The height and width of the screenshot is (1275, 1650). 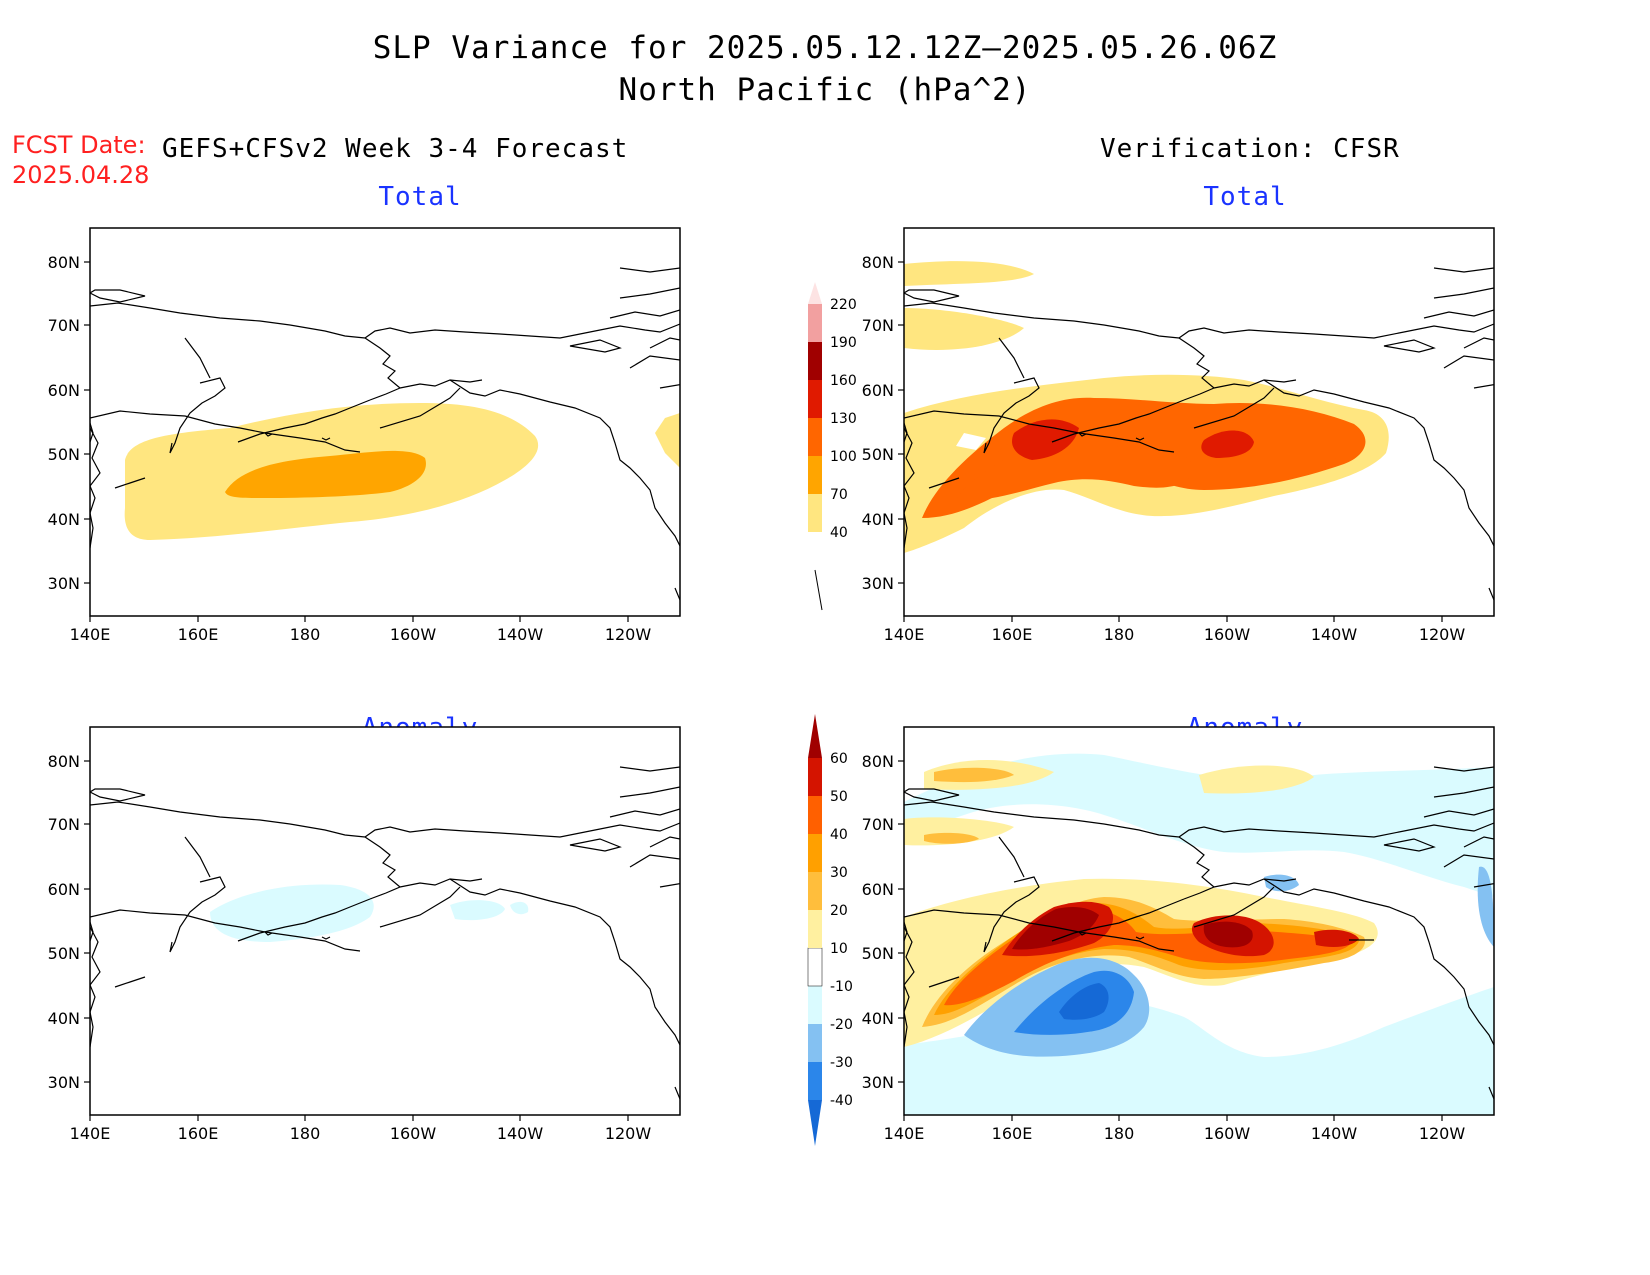 I want to click on colorbar-label: 10, so click(x=839, y=949).